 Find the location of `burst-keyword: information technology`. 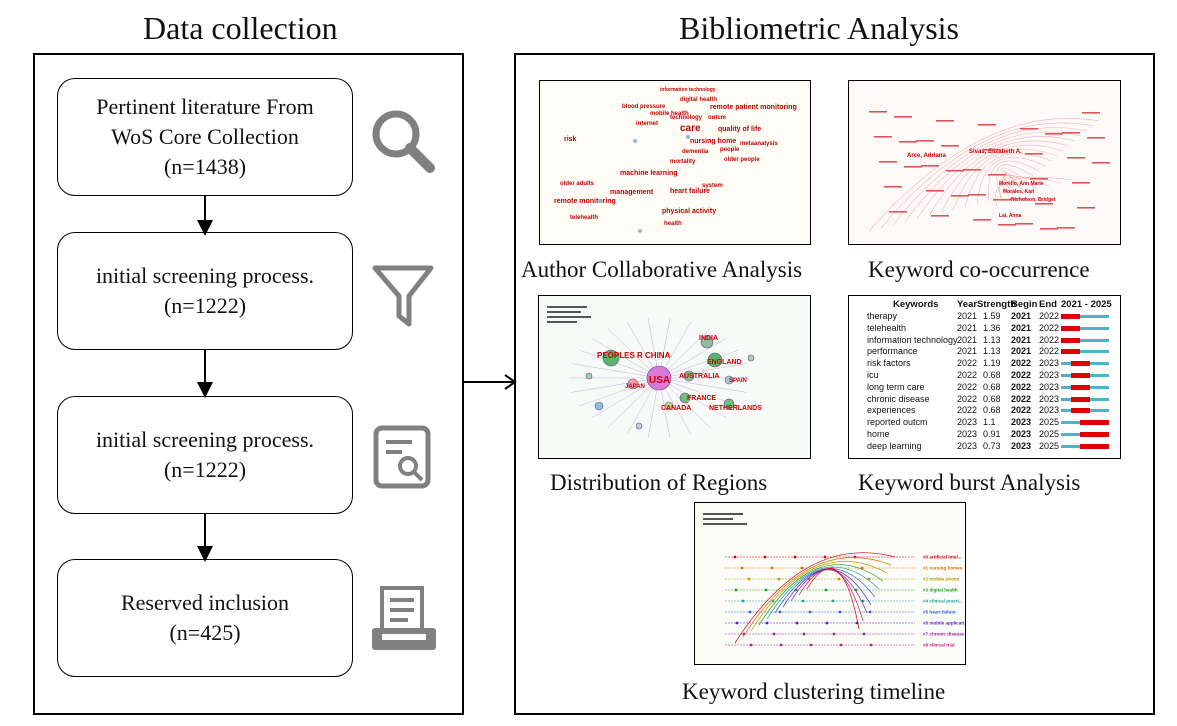

burst-keyword: information technology is located at coordinates (912, 339).